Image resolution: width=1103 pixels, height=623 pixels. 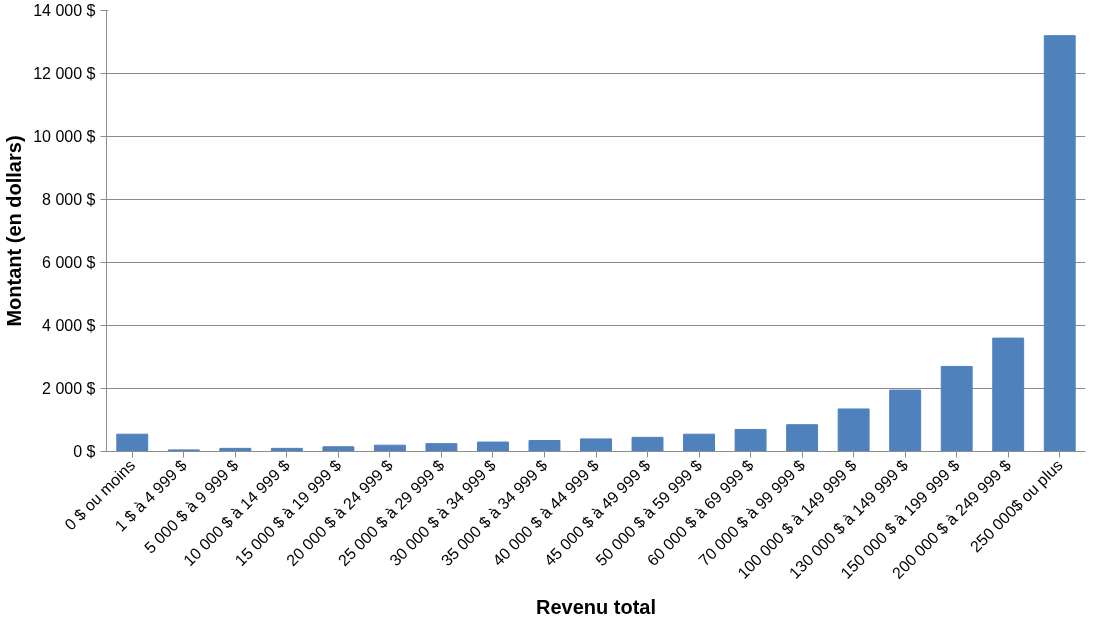 What do you see at coordinates (69, 388) in the screenshot?
I see `y-tick-label: 2 000 $` at bounding box center [69, 388].